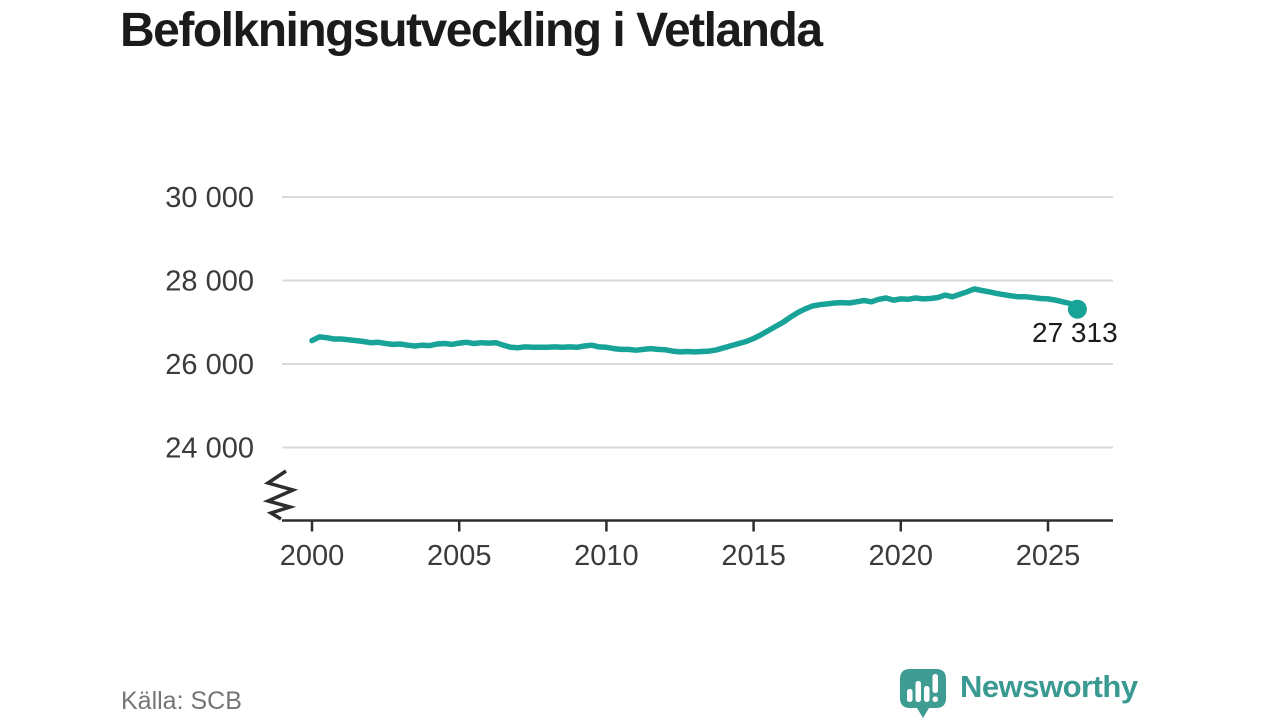 Image resolution: width=1280 pixels, height=720 pixels. I want to click on population-line, so click(695, 320).